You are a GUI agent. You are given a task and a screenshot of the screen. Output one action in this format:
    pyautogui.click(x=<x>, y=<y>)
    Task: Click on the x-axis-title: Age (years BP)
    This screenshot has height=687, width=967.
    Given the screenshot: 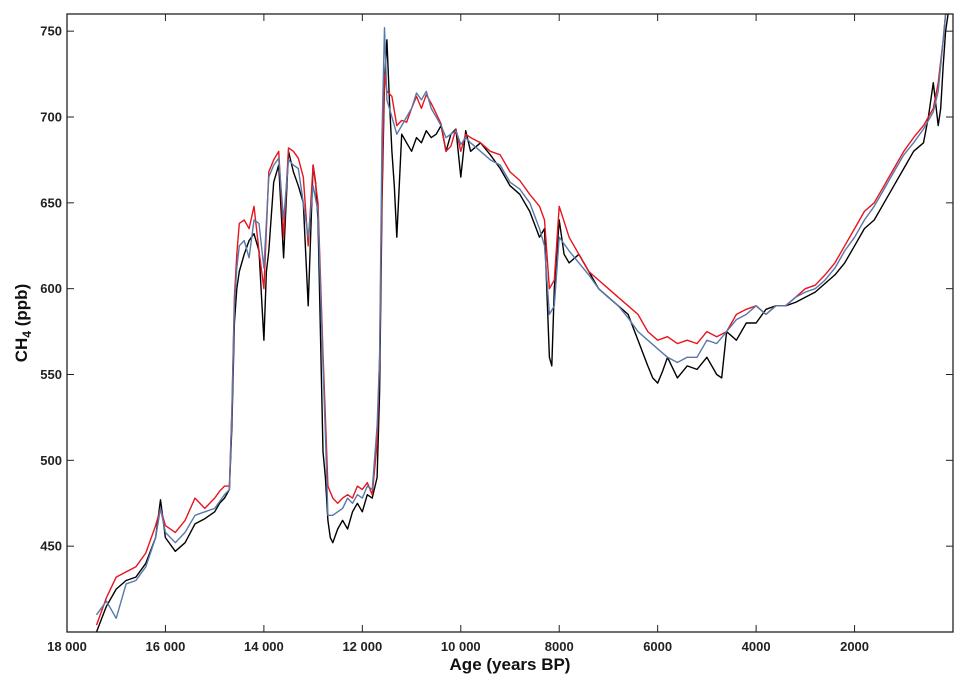 What is the action you would take?
    pyautogui.click(x=510, y=664)
    